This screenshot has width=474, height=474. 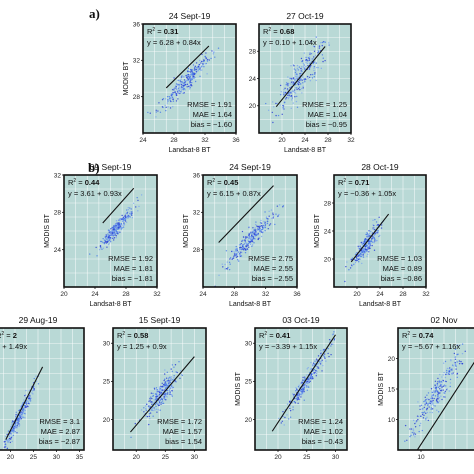 I want to click on y-tick-label: 30, so click(x=249, y=344).